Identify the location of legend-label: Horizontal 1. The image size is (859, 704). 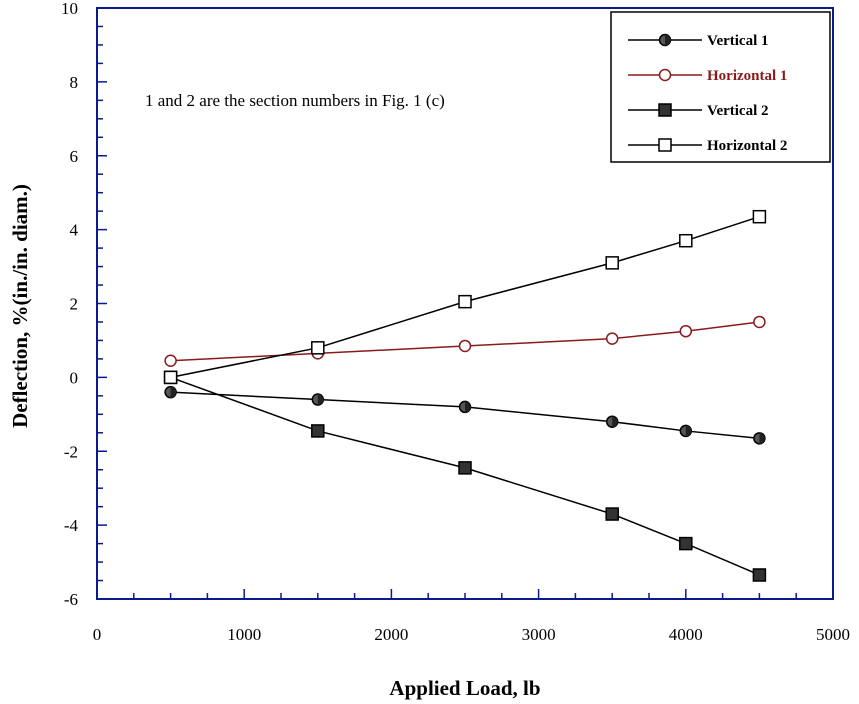
(747, 76).